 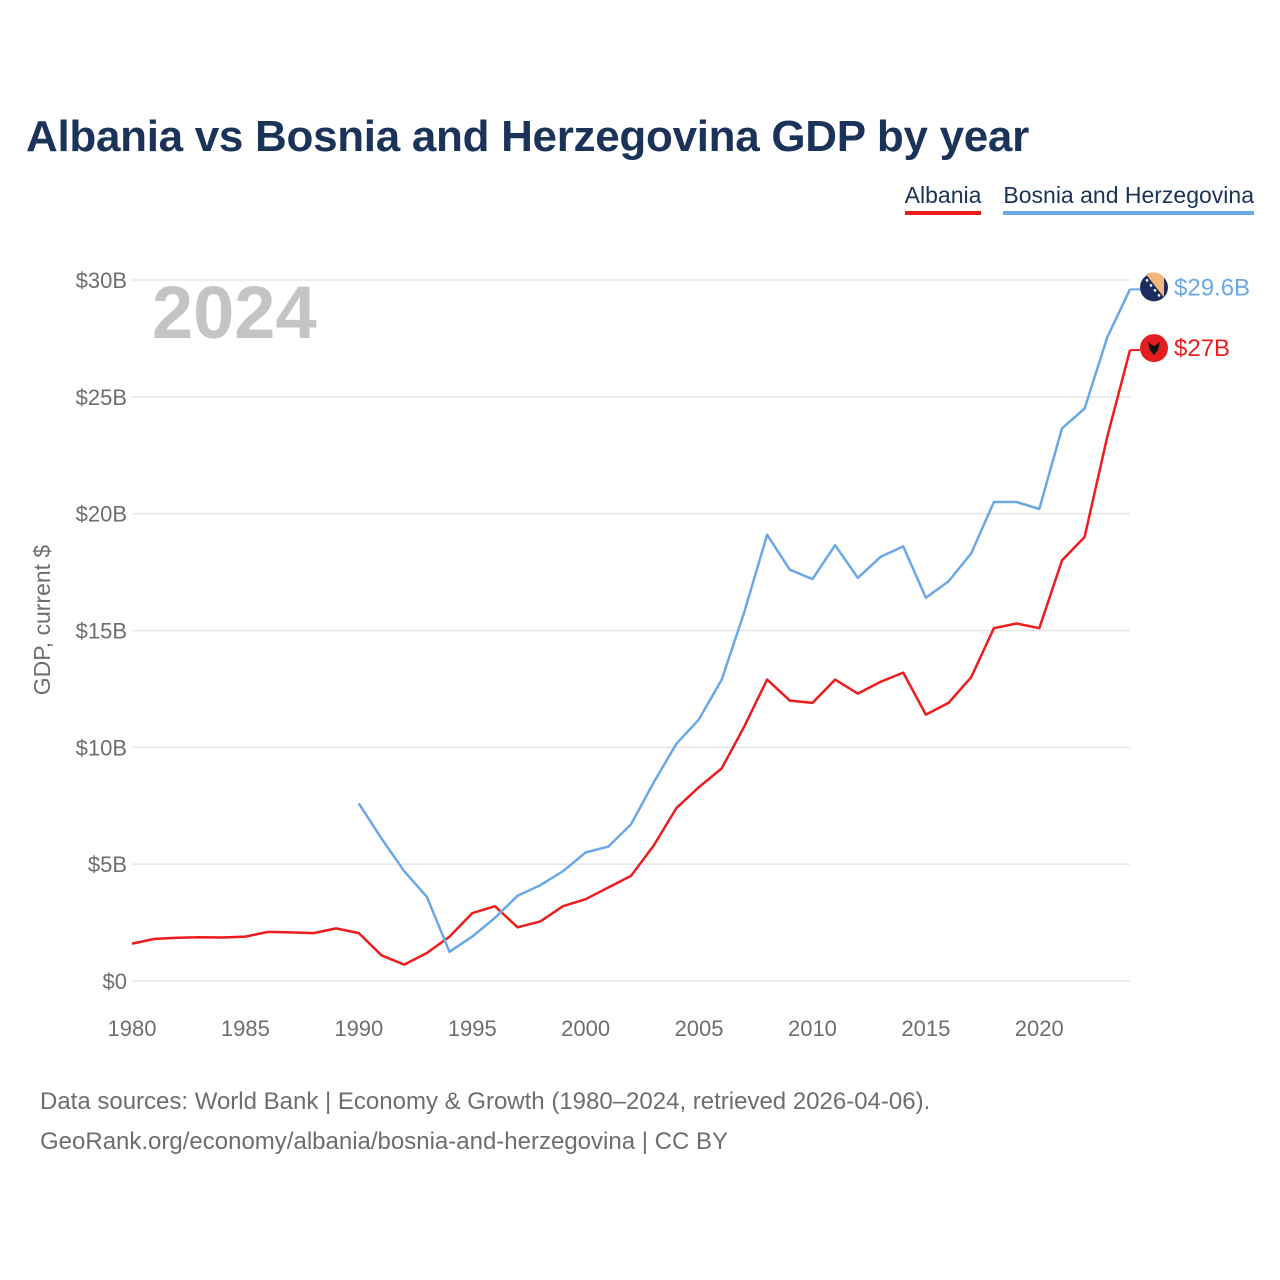 I want to click on x-tick-label: 1995, so click(x=472, y=1028).